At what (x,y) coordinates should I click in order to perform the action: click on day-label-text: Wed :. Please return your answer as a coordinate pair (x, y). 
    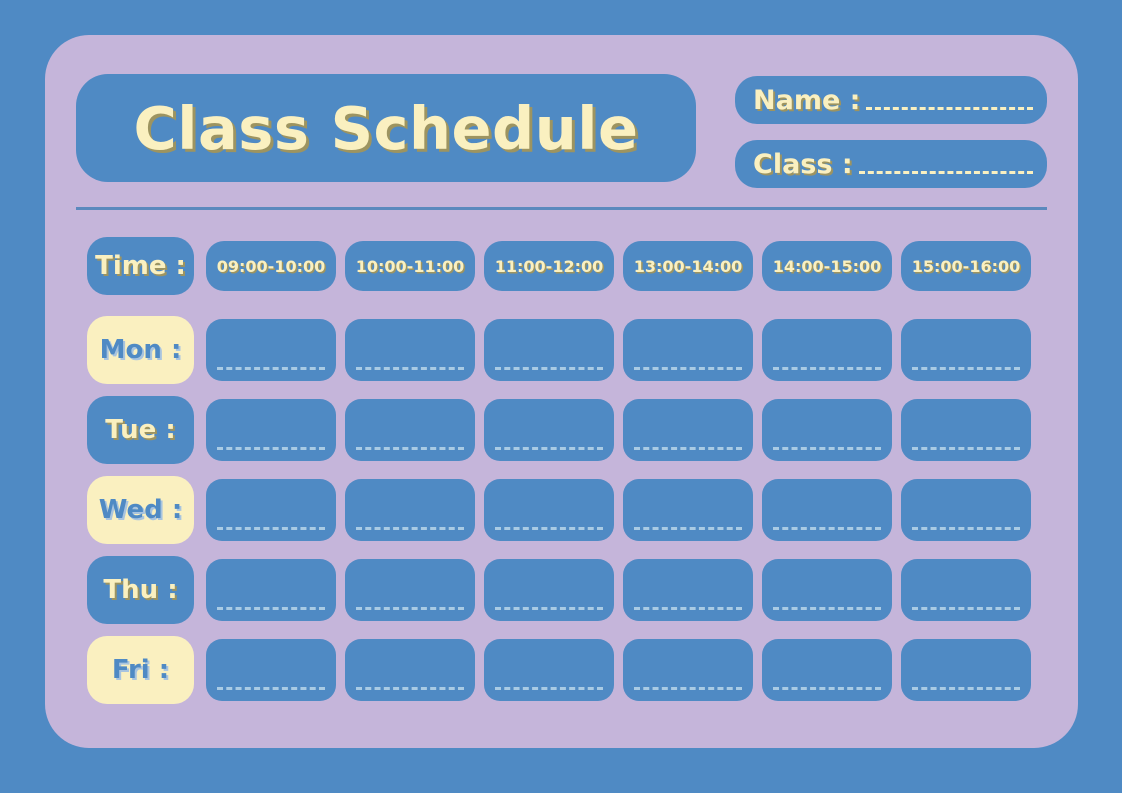
    Looking at the image, I should click on (140, 510).